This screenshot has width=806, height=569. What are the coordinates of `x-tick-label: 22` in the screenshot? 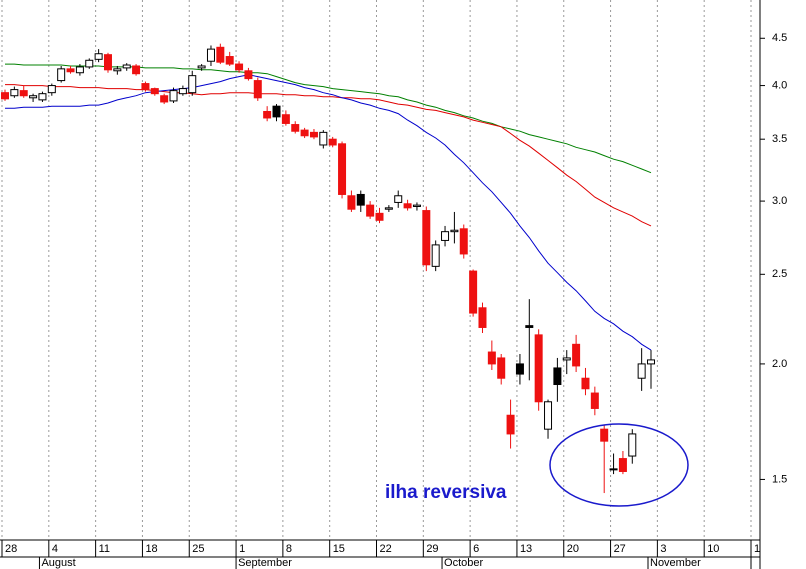 It's located at (386, 549).